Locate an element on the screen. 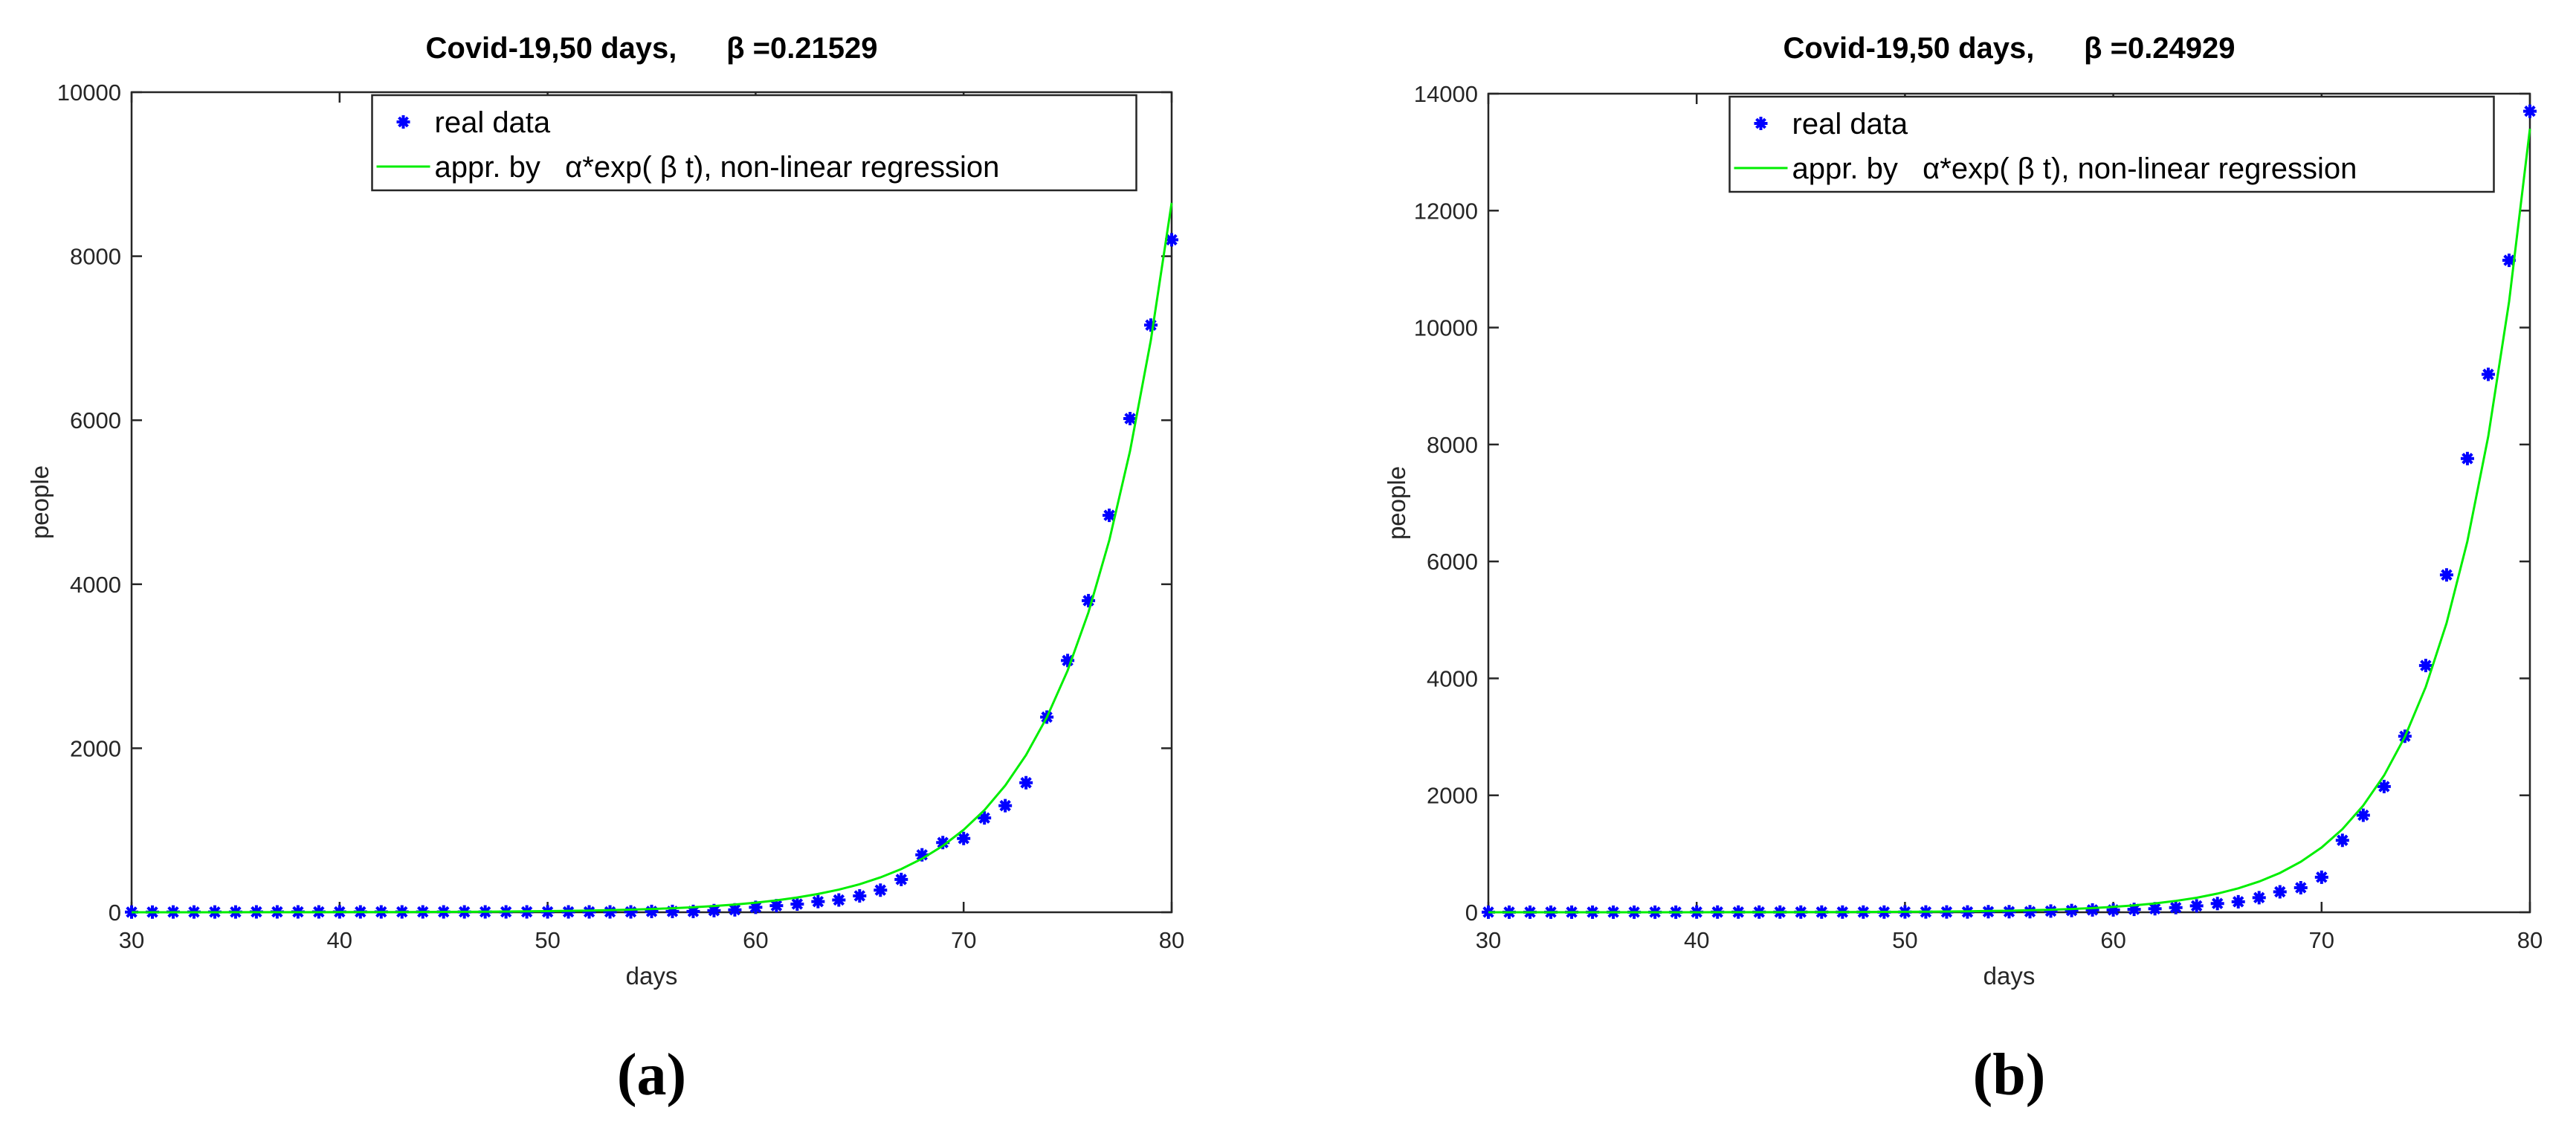 This screenshot has height=1142, width=2576. caption: (a) is located at coordinates (651, 1075).